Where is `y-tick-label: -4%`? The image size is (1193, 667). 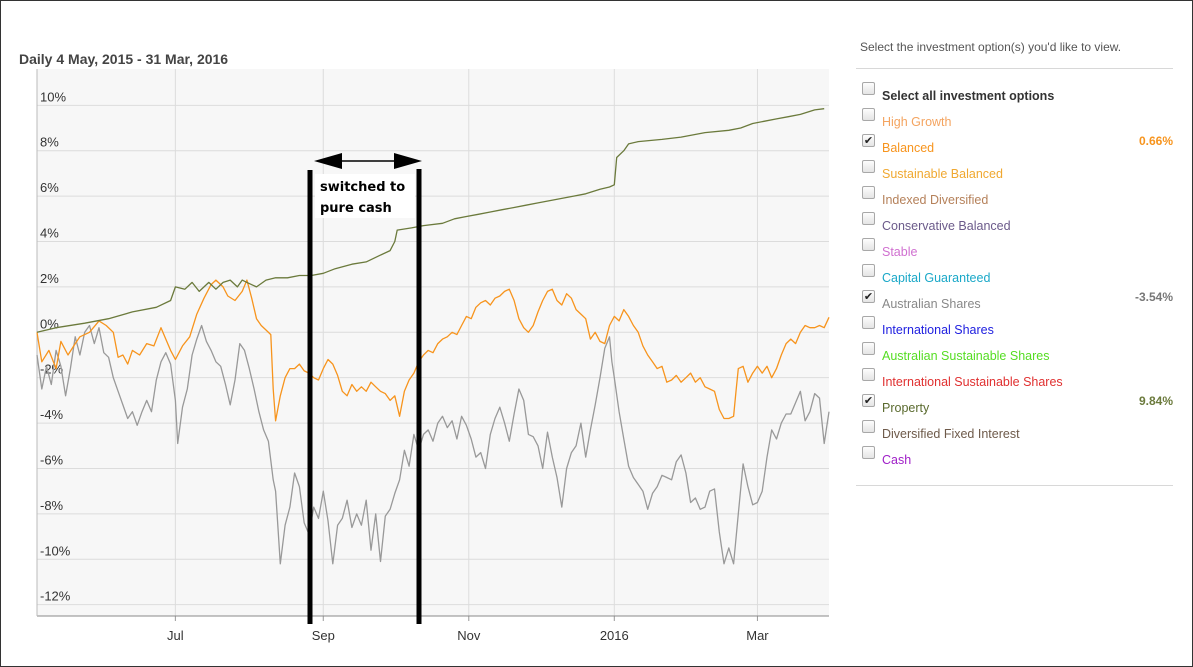 y-tick-label: -4% is located at coordinates (52, 414).